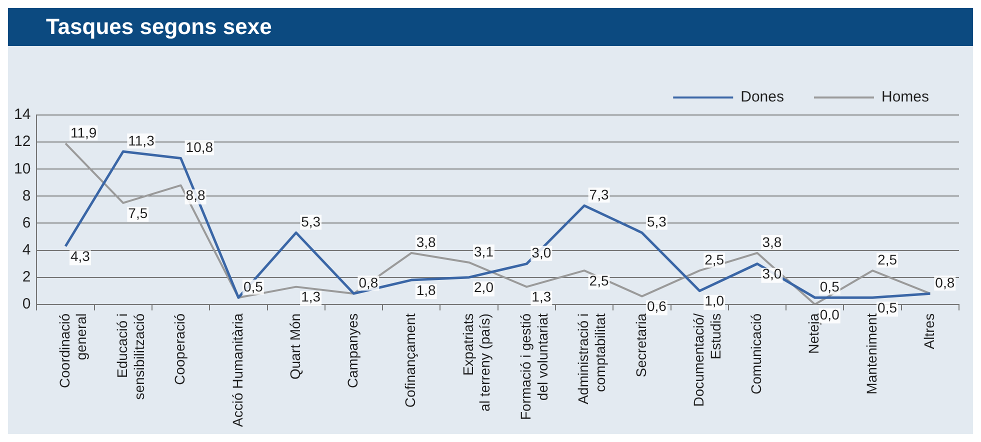  I want to click on x-tick-label: Cofinançament, so click(410, 360).